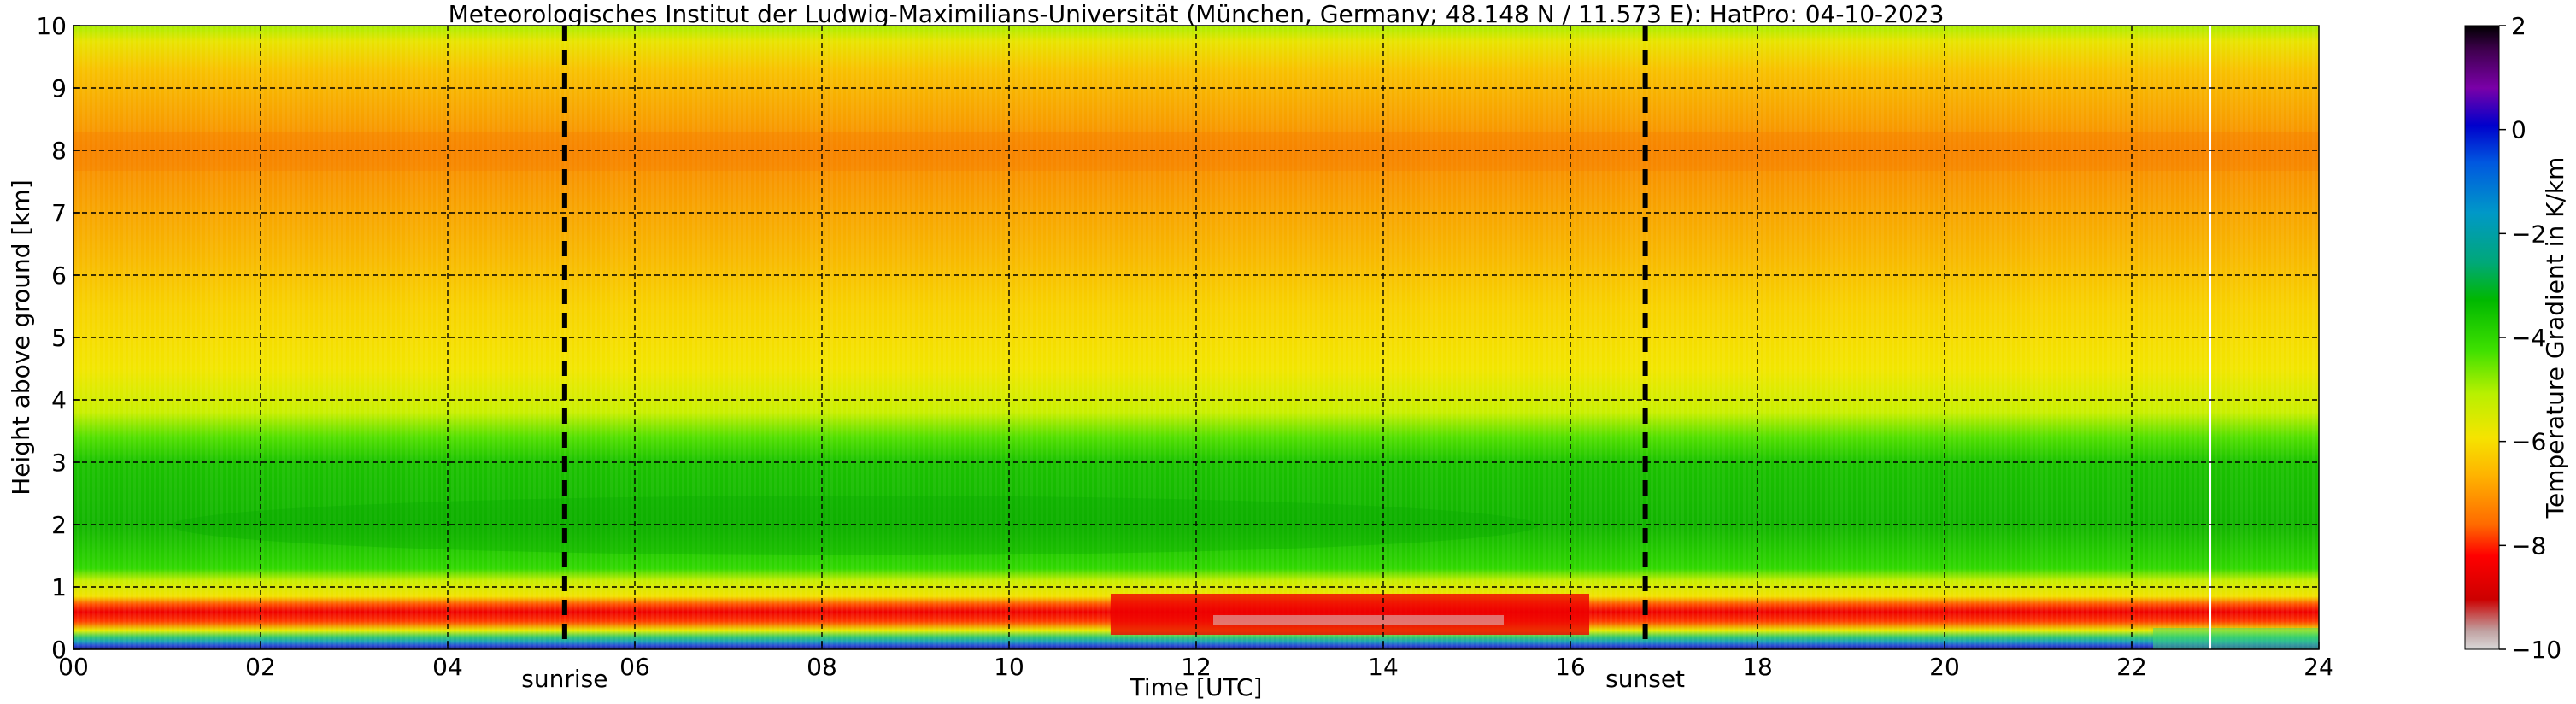 Image resolution: width=2576 pixels, height=704 pixels. I want to click on x-tick-label: 10, so click(1009, 667).